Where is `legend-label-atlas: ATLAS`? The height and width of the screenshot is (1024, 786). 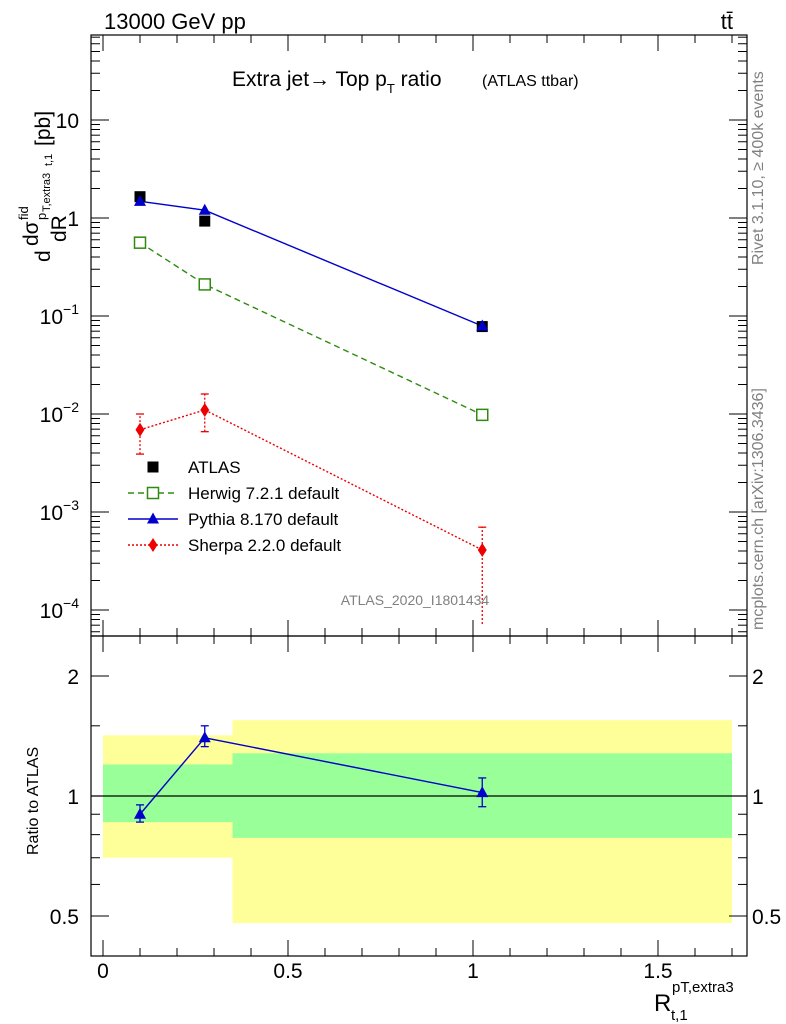 legend-label-atlas: ATLAS is located at coordinates (214, 467).